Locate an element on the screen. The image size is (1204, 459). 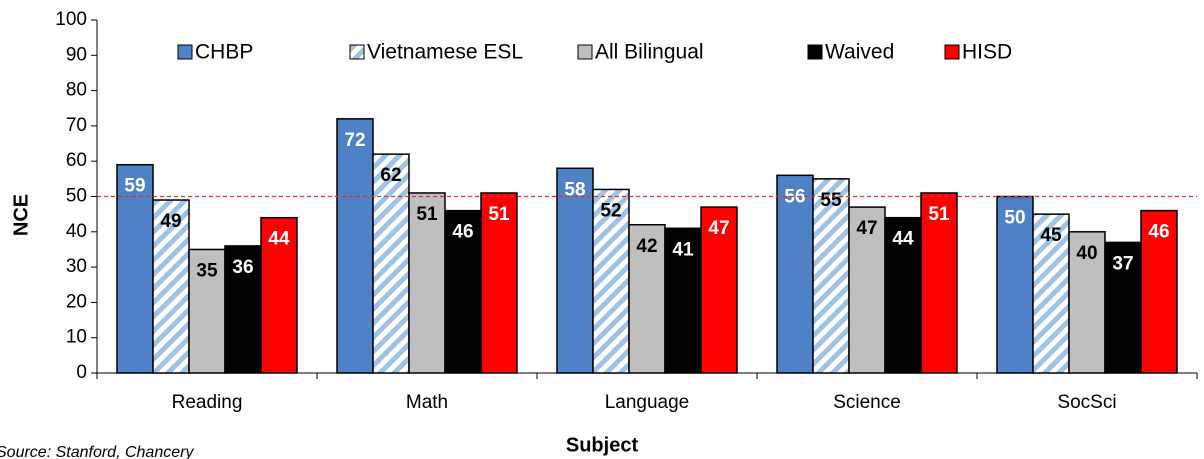
y-axis-label: NCE is located at coordinates (21, 215).